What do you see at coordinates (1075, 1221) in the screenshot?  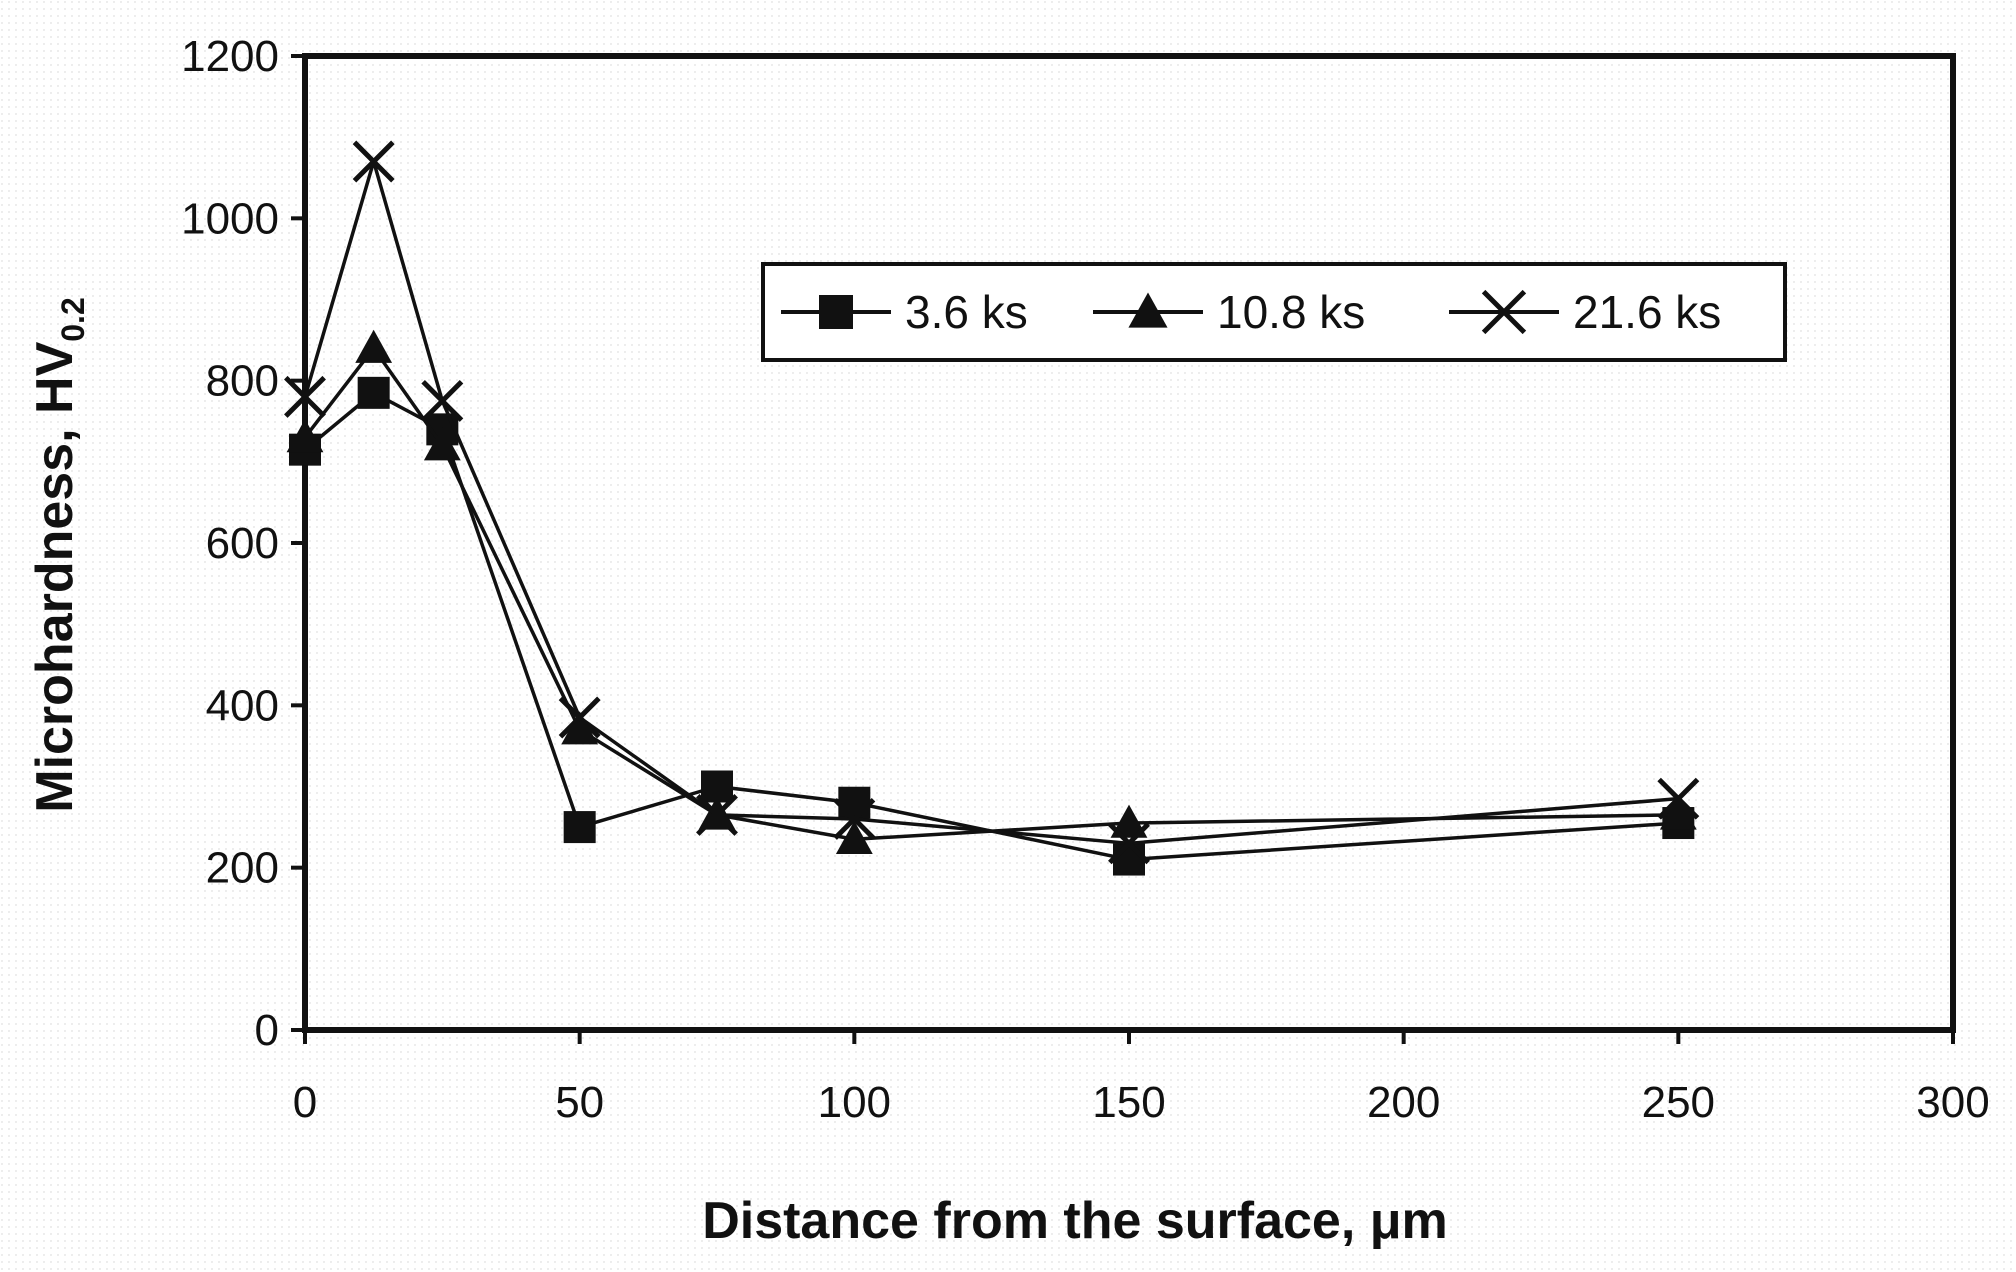 I see `x-axis-title: Distance from the surface, μm` at bounding box center [1075, 1221].